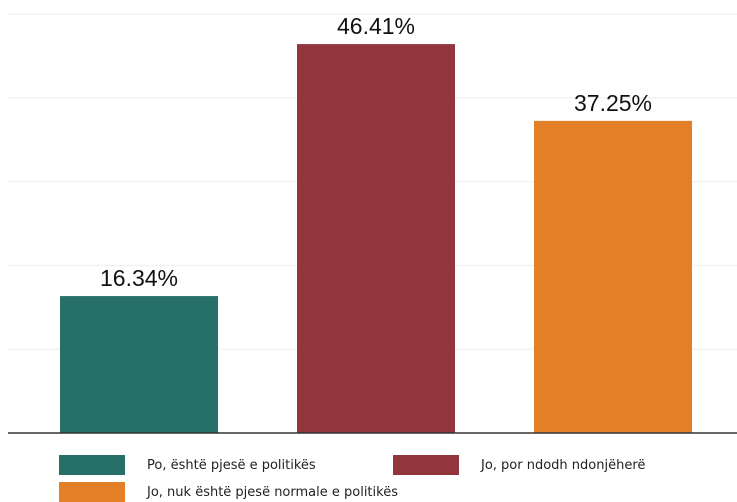 The height and width of the screenshot is (502, 737). What do you see at coordinates (613, 103) in the screenshot?
I see `data-label: 37.25%` at bounding box center [613, 103].